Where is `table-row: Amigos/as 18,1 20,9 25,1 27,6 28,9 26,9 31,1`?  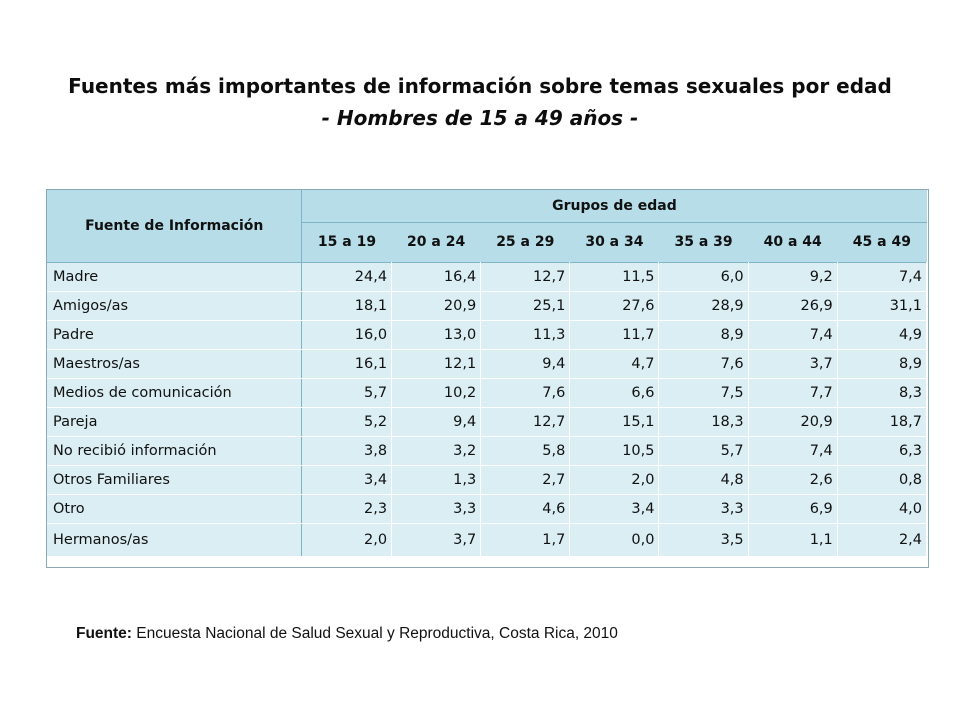
table-row: Amigos/as 18,1 20,9 25,1 27,6 28,9 26,9 31,1 is located at coordinates (487, 306).